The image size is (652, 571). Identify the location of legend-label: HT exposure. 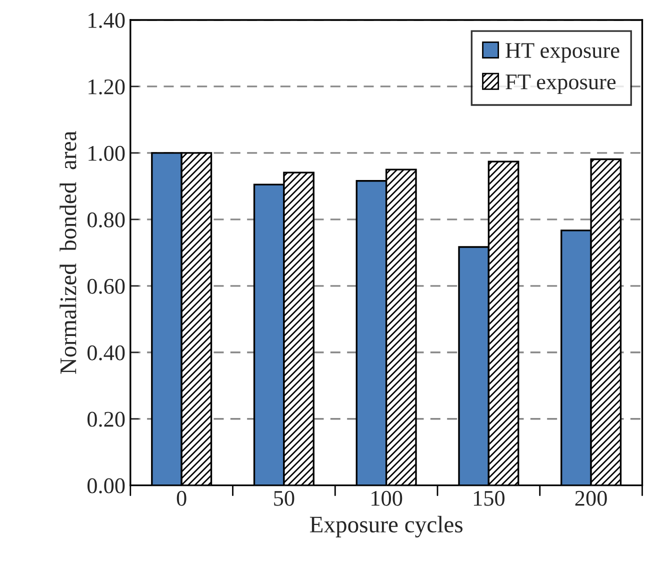
(563, 52).